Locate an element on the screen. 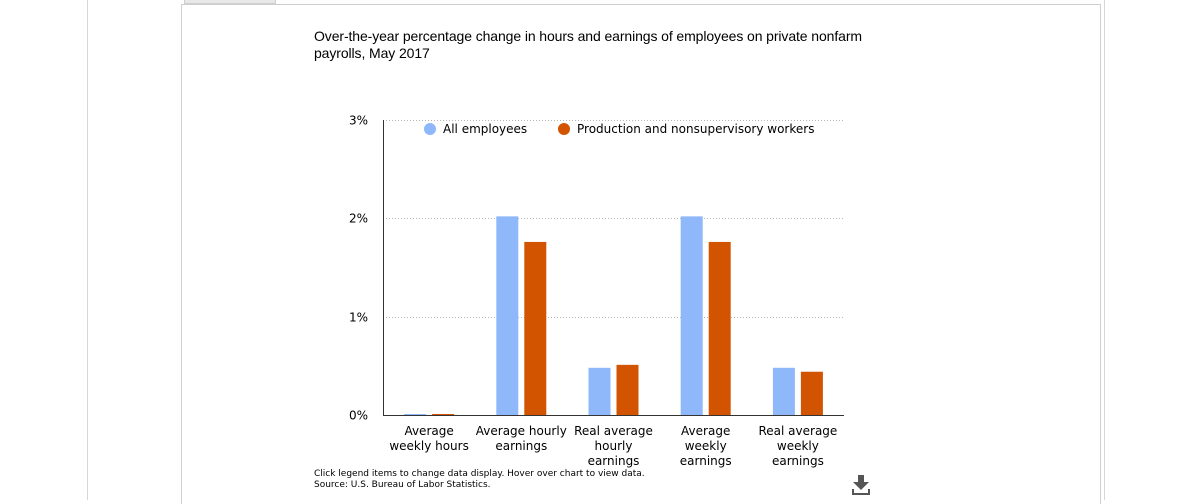 This screenshot has width=1192, height=504. legend-label: All employees is located at coordinates (485, 129).